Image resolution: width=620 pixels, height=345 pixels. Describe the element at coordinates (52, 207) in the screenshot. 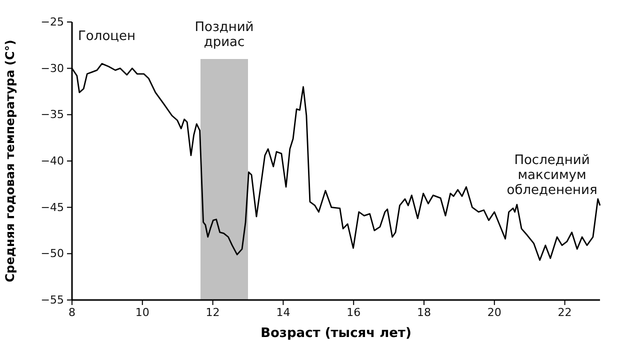

I see `y-tick-label: −45` at that location.